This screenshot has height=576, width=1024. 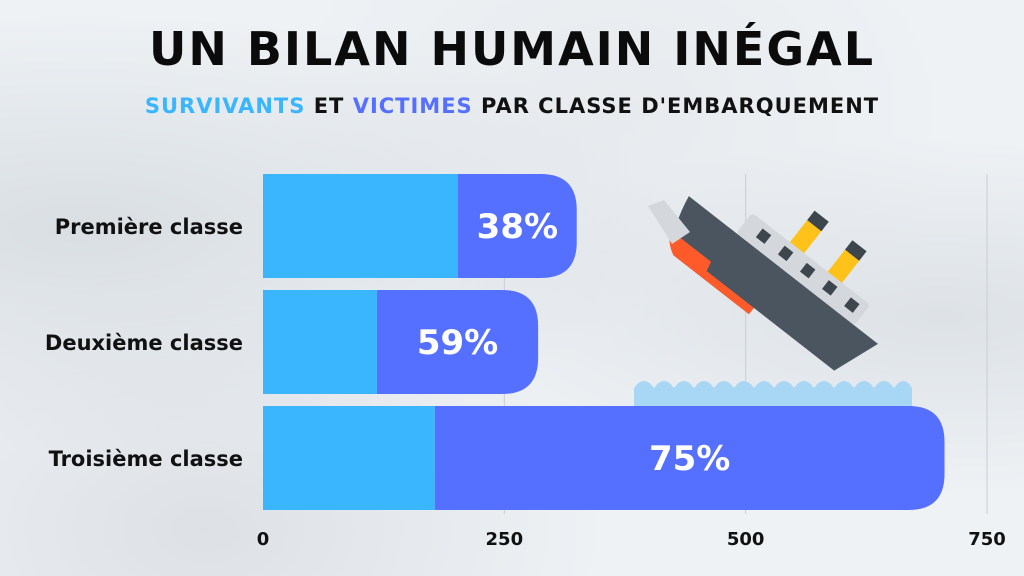 What do you see at coordinates (512, 49) in the screenshot?
I see `chart-title: UN BILAN HUMAIN INÉGAL` at bounding box center [512, 49].